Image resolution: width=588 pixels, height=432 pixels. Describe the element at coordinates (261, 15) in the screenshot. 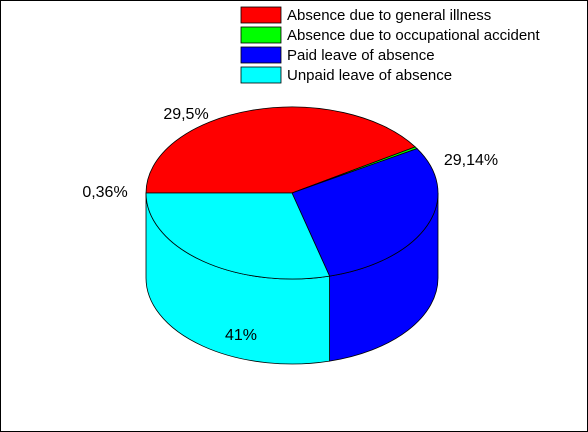

I see `legend-swatch-absence-due-to-general-illness` at that location.